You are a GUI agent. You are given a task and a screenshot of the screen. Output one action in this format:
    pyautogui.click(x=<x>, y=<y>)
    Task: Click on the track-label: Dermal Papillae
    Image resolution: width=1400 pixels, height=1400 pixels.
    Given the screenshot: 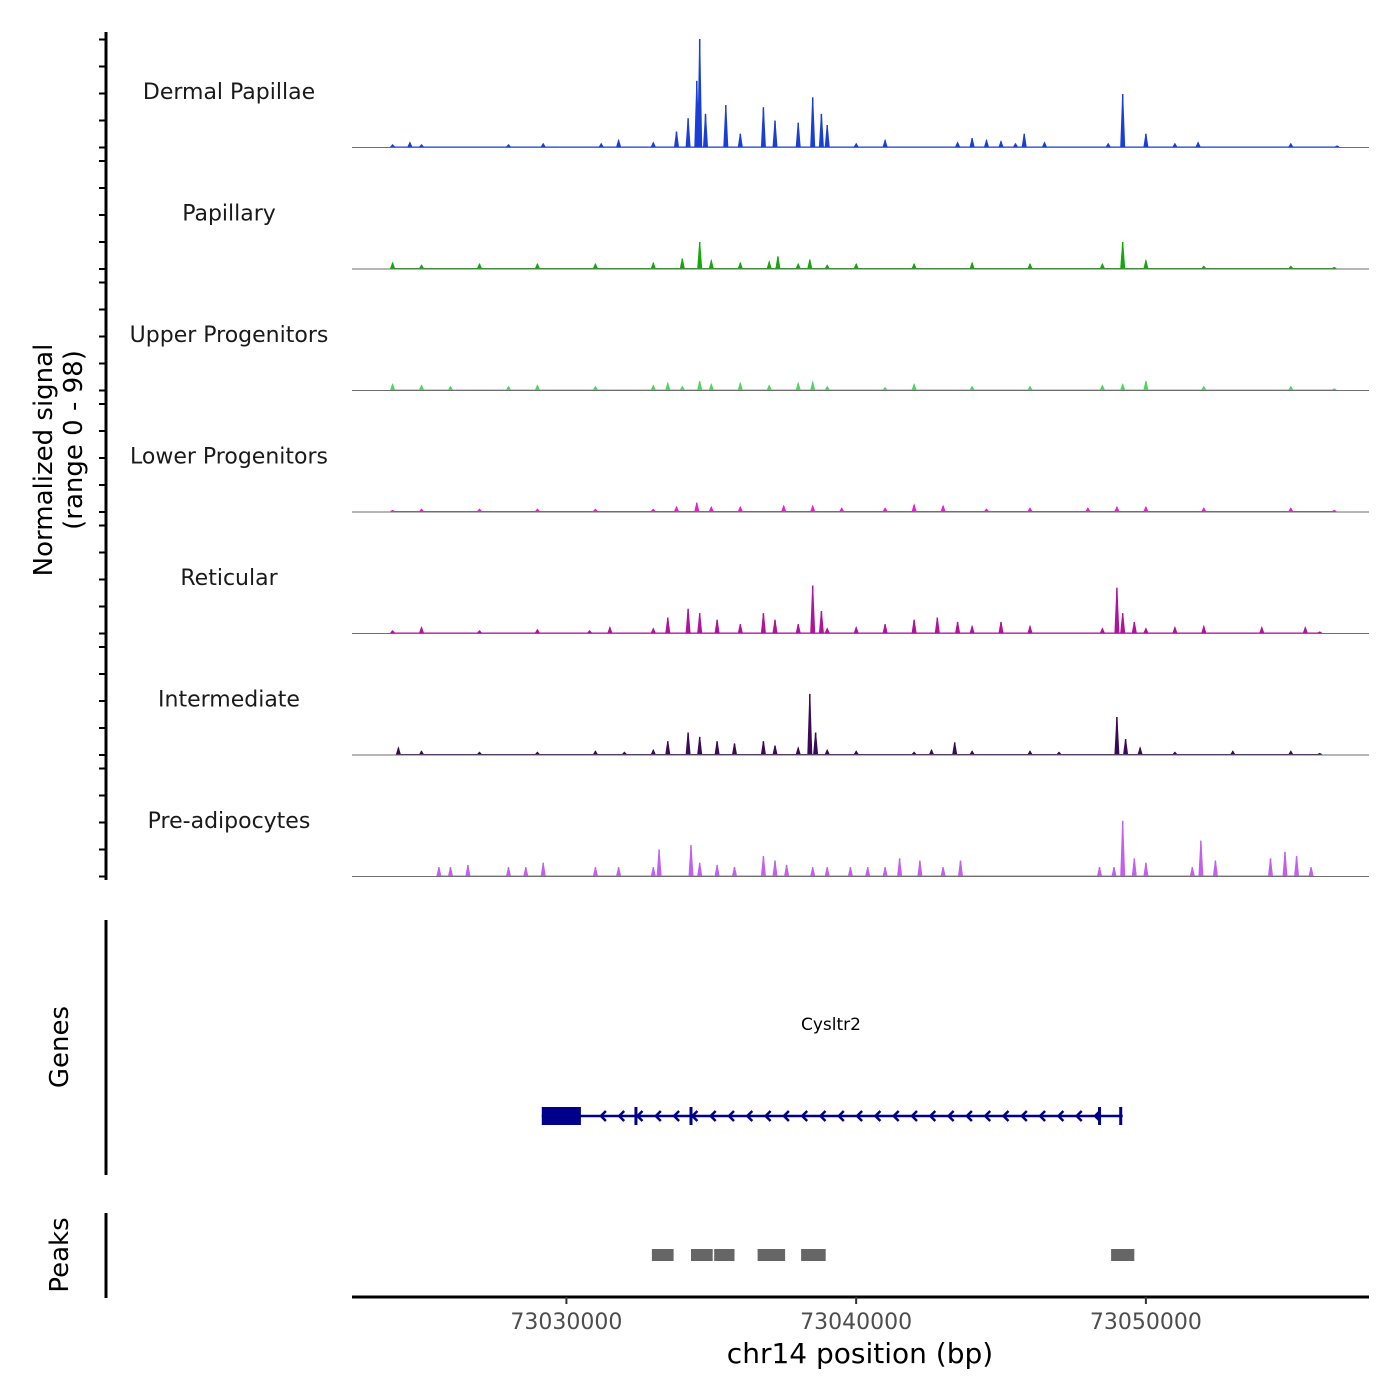 What is the action you would take?
    pyautogui.click(x=229, y=92)
    